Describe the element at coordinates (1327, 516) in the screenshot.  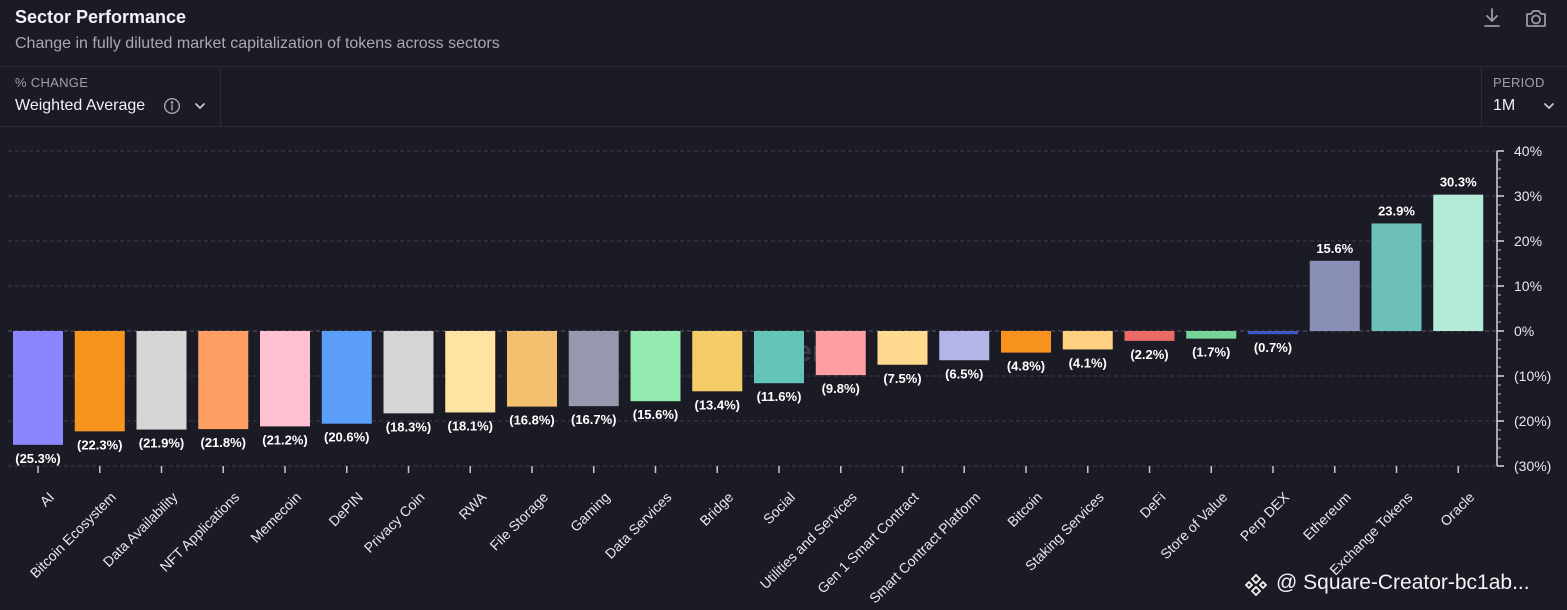
I see `x-tick-label: Ethereum` at that location.